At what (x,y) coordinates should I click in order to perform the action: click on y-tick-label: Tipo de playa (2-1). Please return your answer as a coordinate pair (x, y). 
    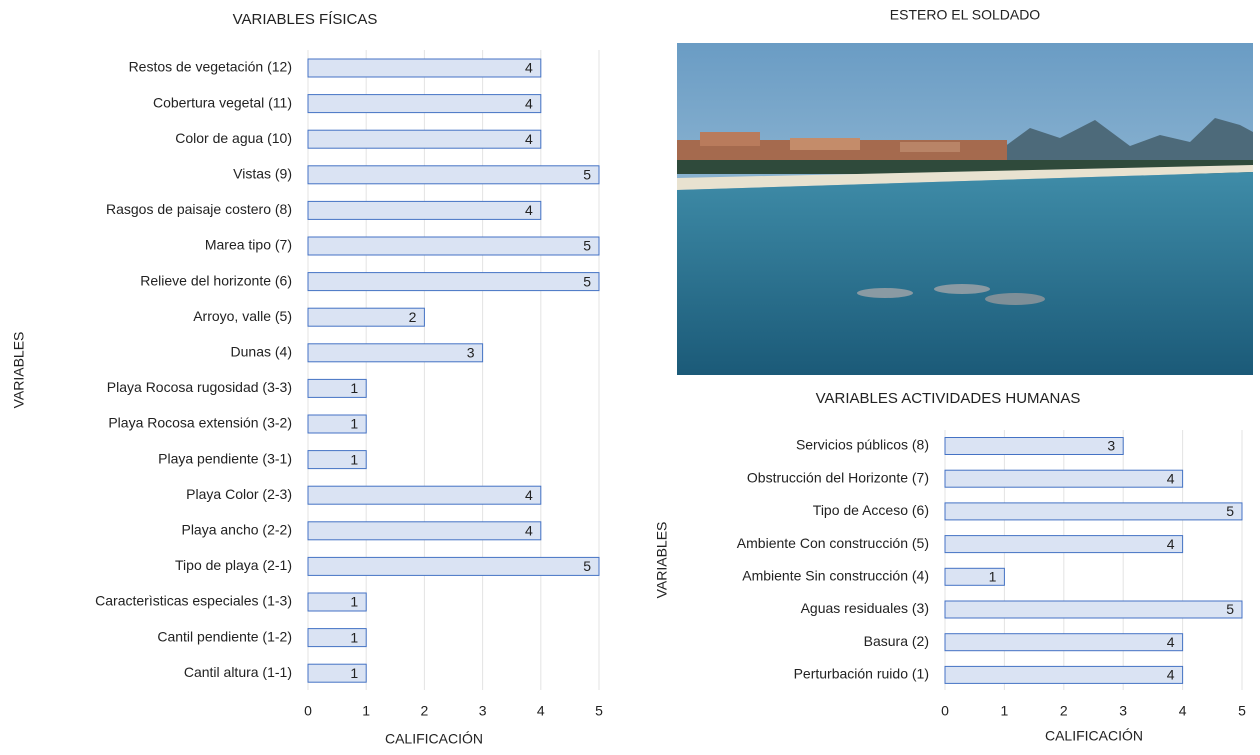
    Looking at the image, I should click on (233, 565).